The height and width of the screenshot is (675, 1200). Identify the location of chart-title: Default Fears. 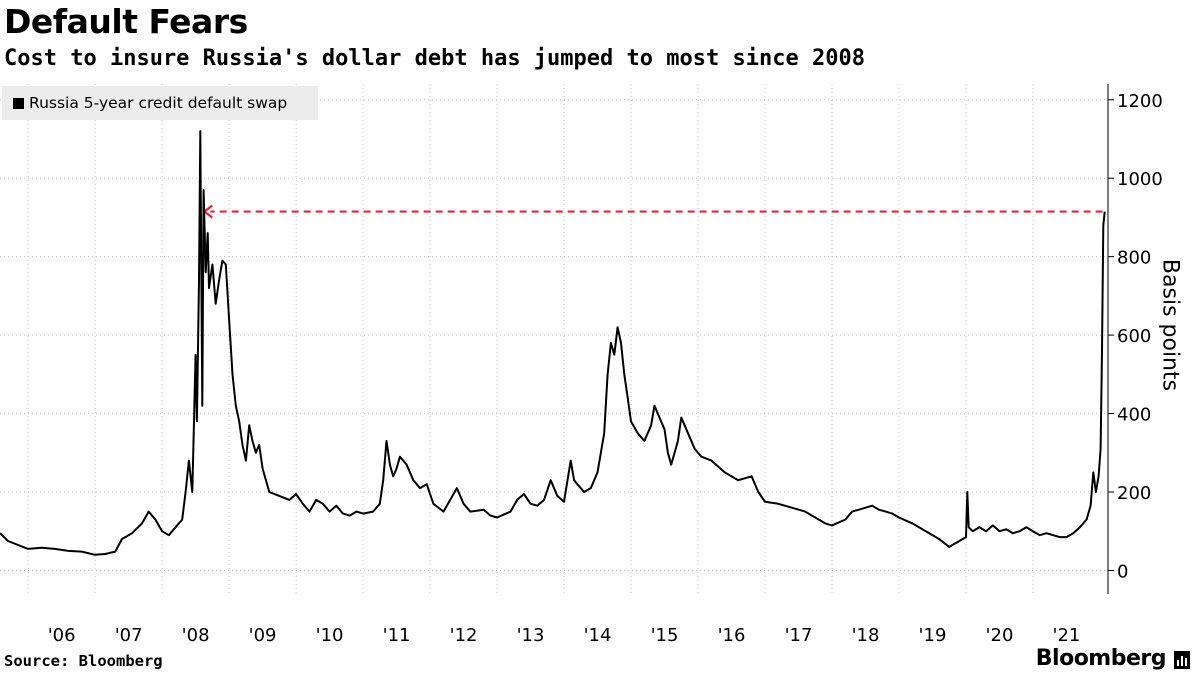
(126, 21).